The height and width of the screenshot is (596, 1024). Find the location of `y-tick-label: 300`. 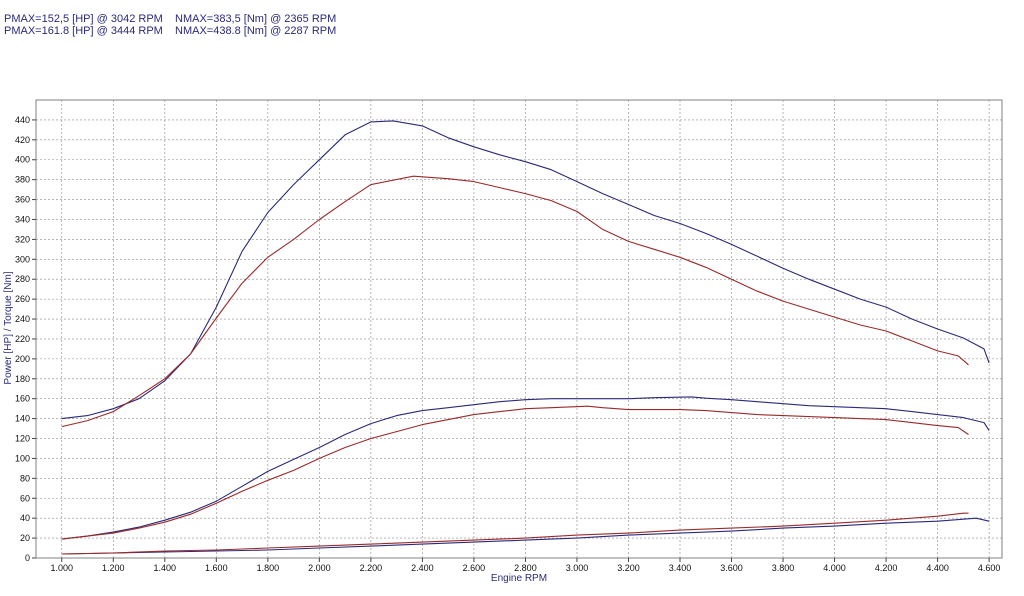

y-tick-label: 300 is located at coordinates (22, 259).